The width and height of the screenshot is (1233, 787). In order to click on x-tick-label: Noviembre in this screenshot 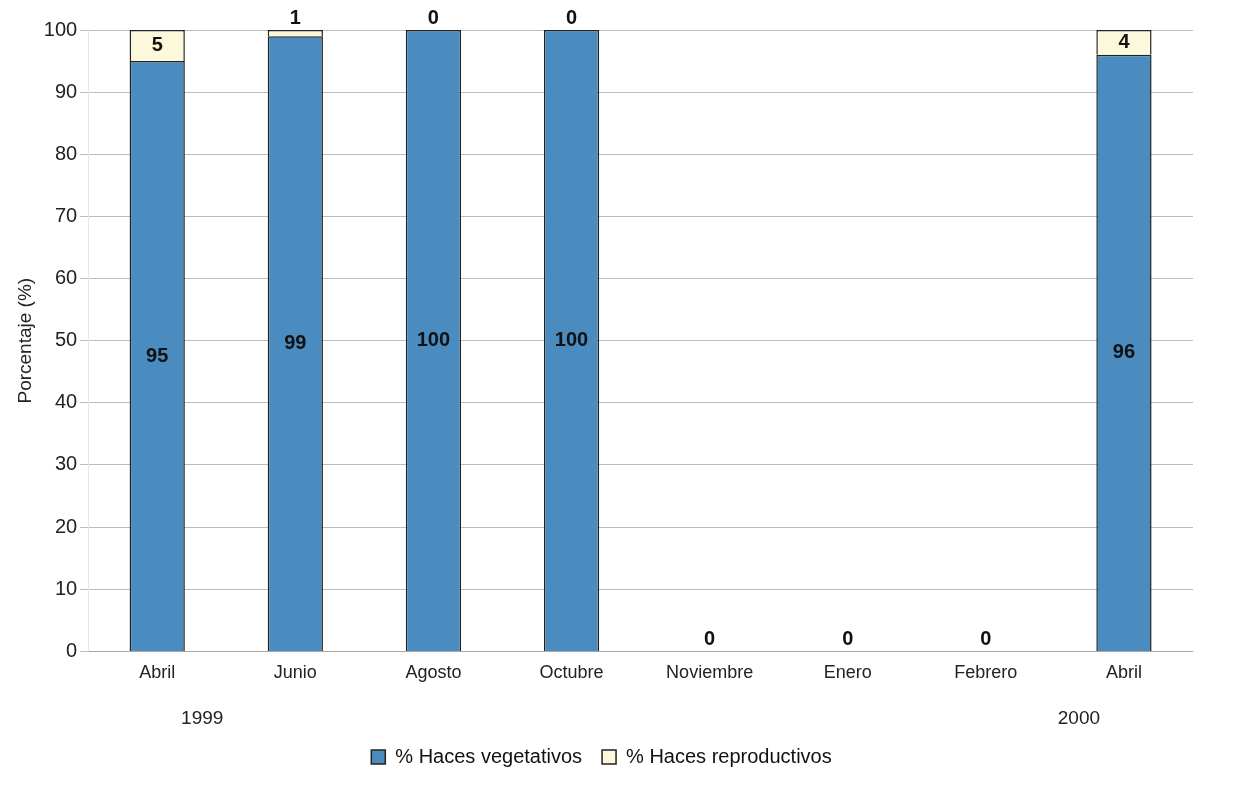, I will do `click(710, 672)`.